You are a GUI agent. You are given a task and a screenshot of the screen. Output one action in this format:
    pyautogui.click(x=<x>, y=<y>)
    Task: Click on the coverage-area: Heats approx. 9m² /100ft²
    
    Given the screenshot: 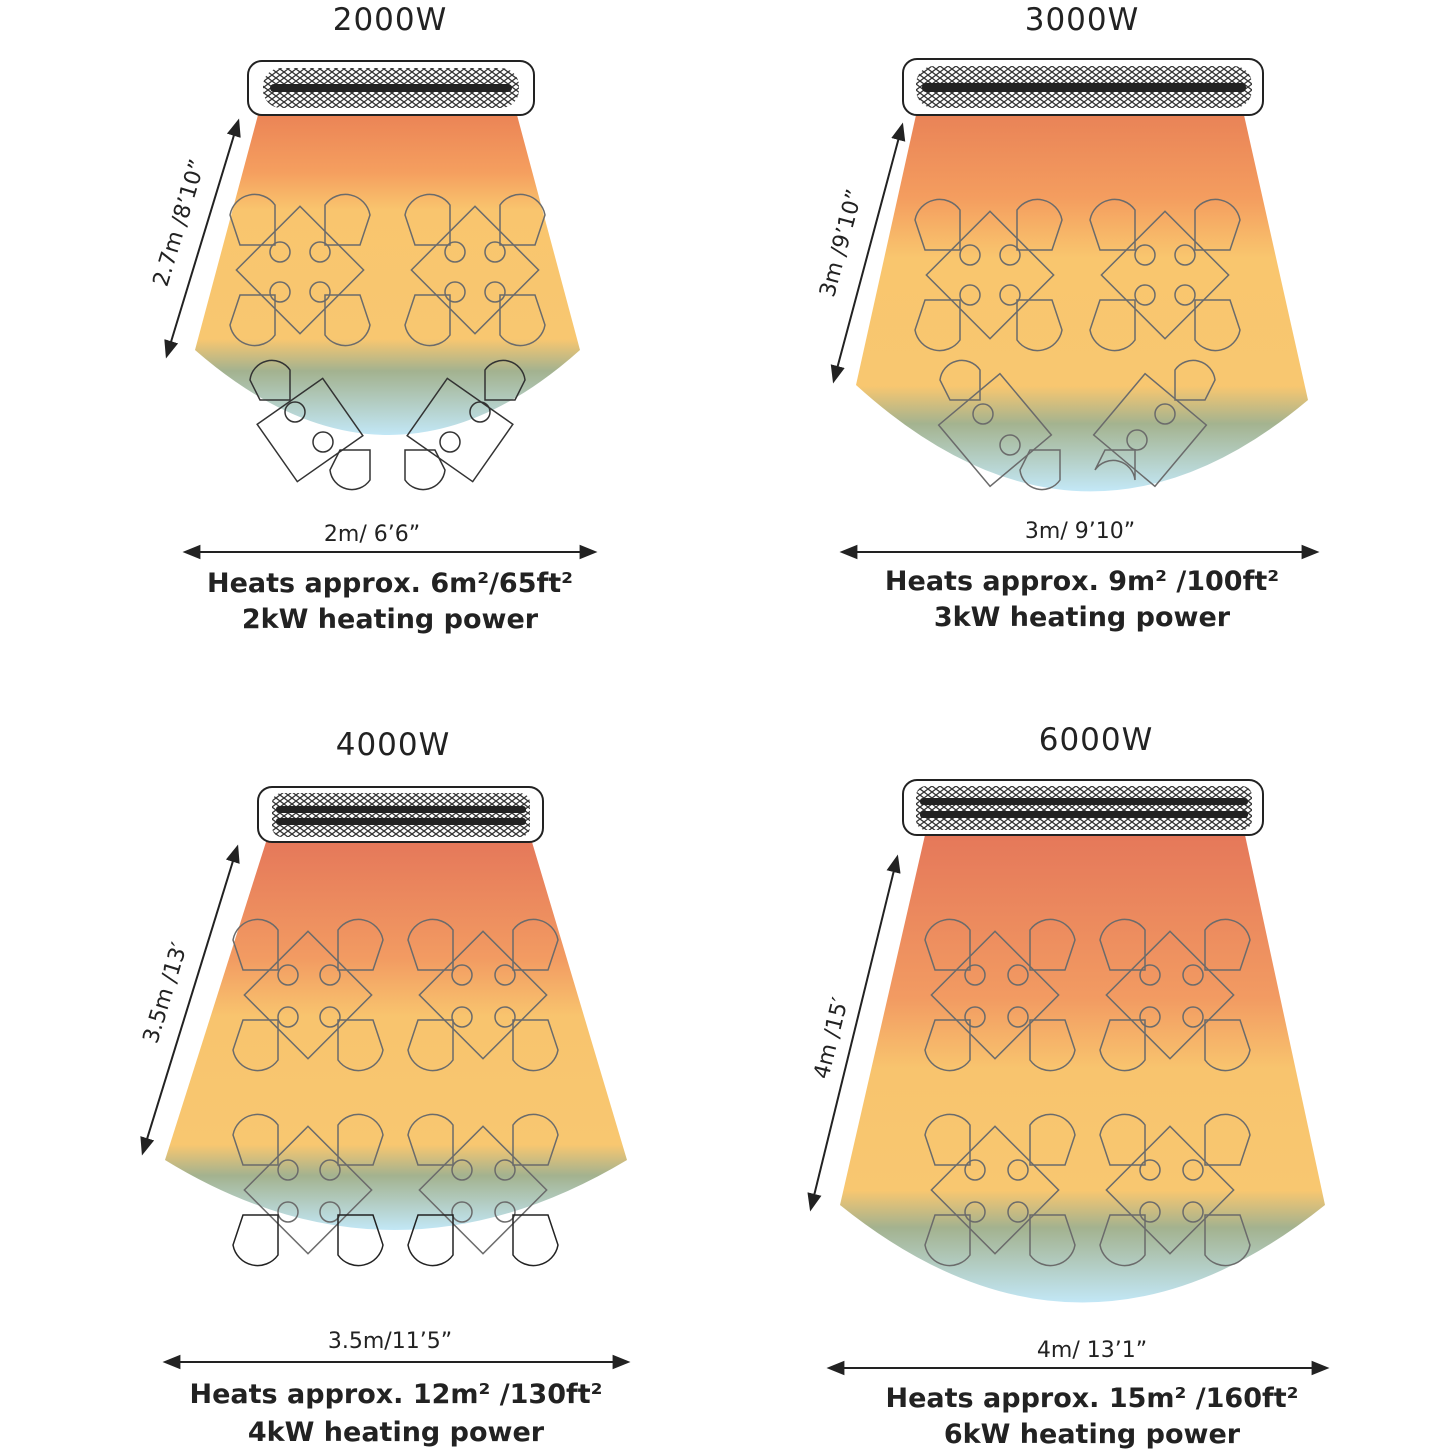 What is the action you would take?
    pyautogui.click(x=1082, y=581)
    